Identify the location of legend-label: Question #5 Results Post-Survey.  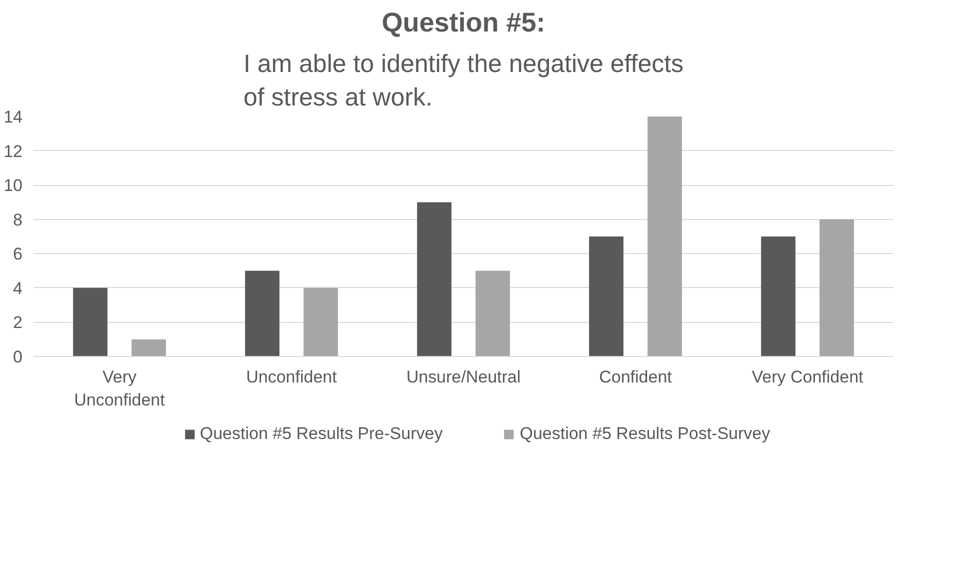
(645, 434).